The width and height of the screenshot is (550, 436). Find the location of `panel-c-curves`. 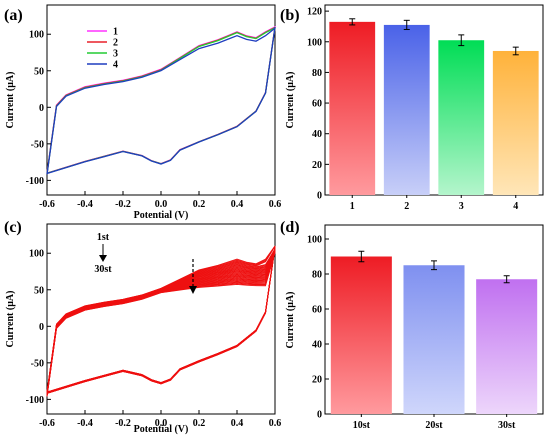

panel-c-curves is located at coordinates (161, 321).